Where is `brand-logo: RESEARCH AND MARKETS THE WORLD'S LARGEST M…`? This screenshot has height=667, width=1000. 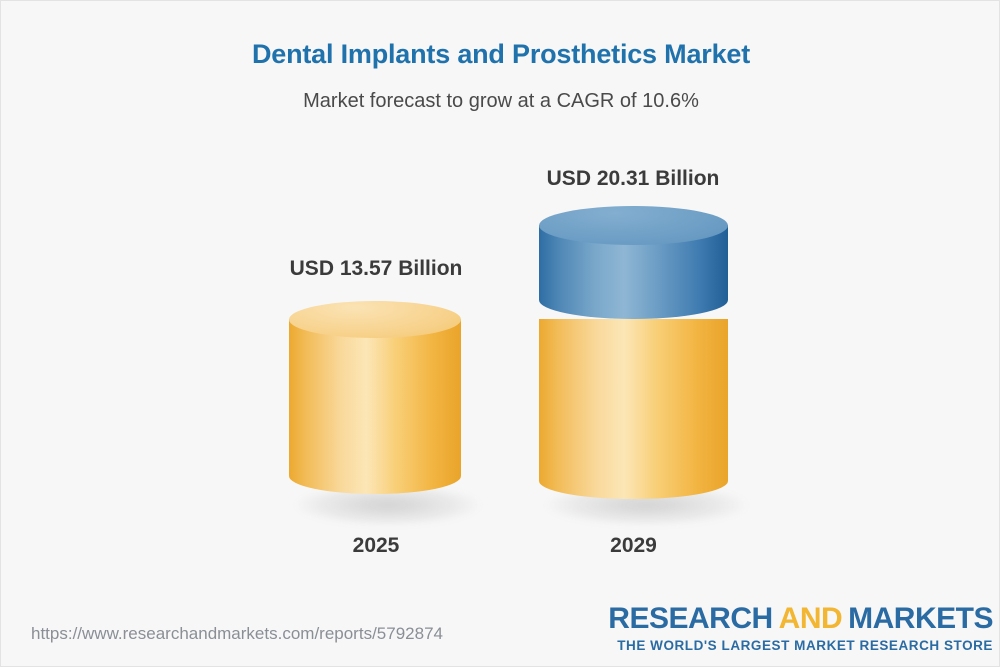
brand-logo: RESEARCH AND MARKETS THE WORLD'S LARGEST M… is located at coordinates (800, 627).